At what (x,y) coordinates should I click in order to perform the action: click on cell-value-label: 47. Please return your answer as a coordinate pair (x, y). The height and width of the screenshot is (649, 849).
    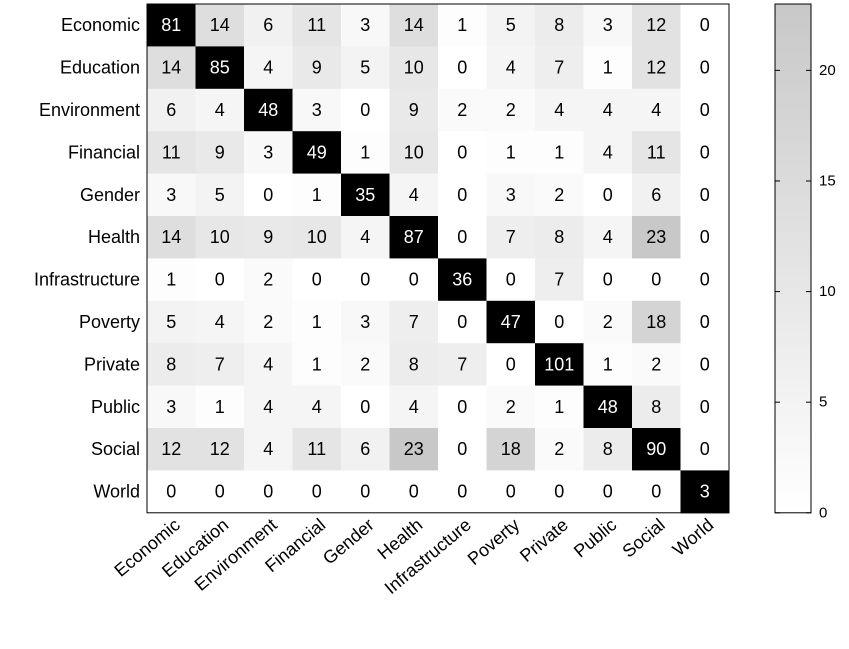
    Looking at the image, I should click on (511, 322).